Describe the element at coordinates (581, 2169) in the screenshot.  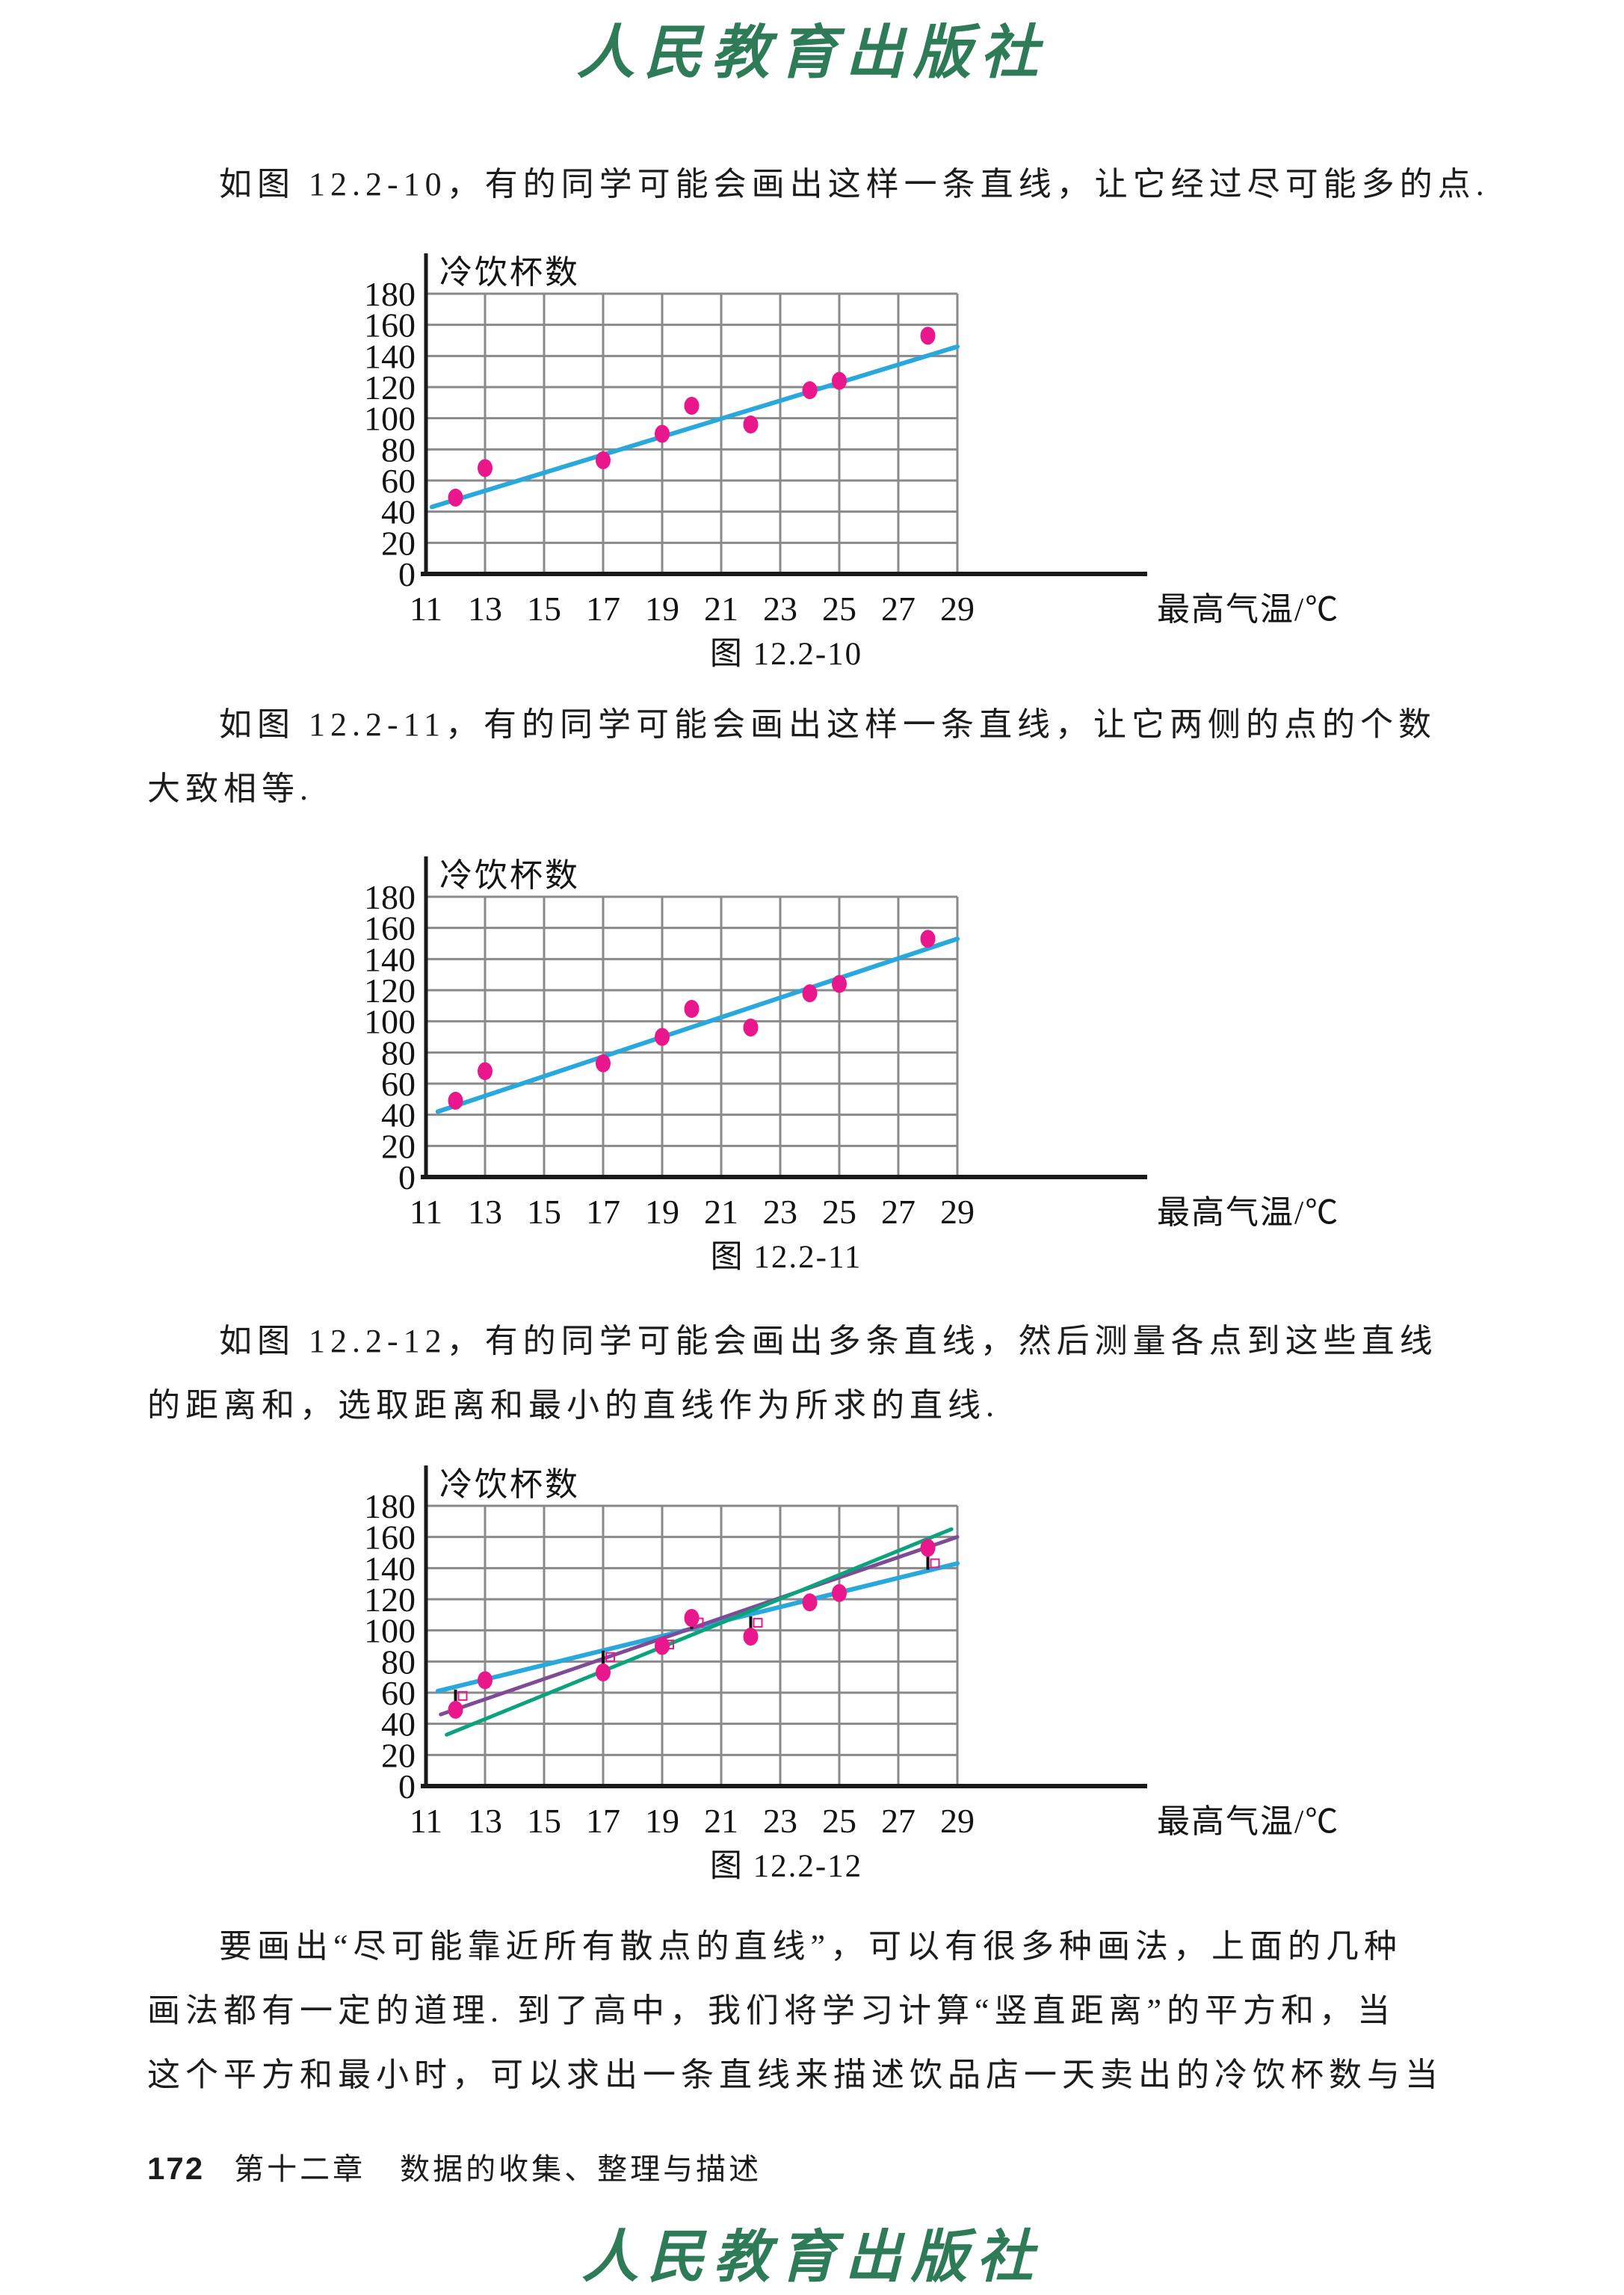
I see `footer-chapter-title: 数据的收集、整理与描述` at that location.